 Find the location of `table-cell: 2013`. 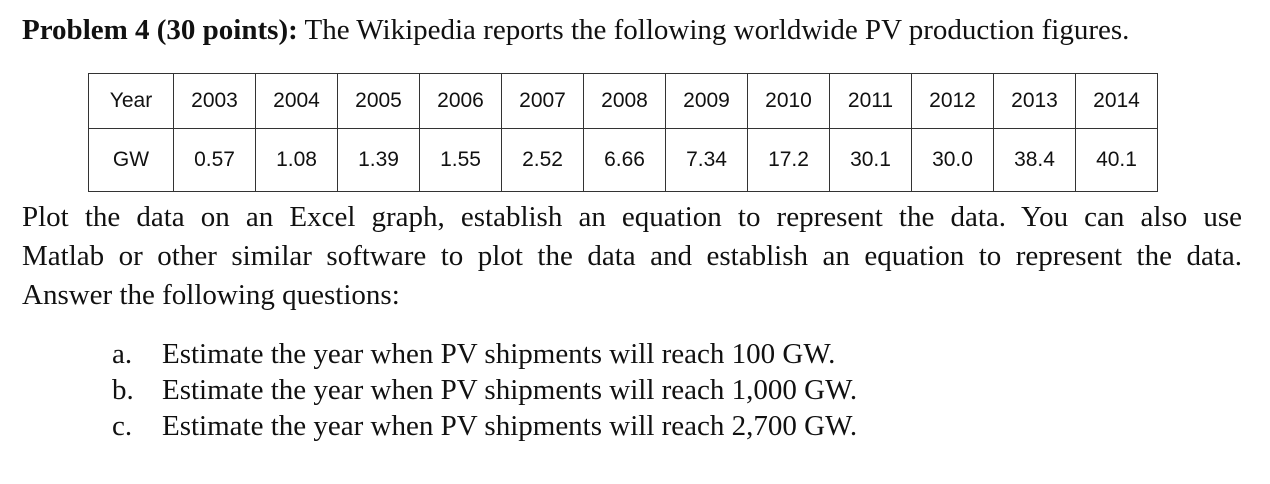

table-cell: 2013 is located at coordinates (1034, 101).